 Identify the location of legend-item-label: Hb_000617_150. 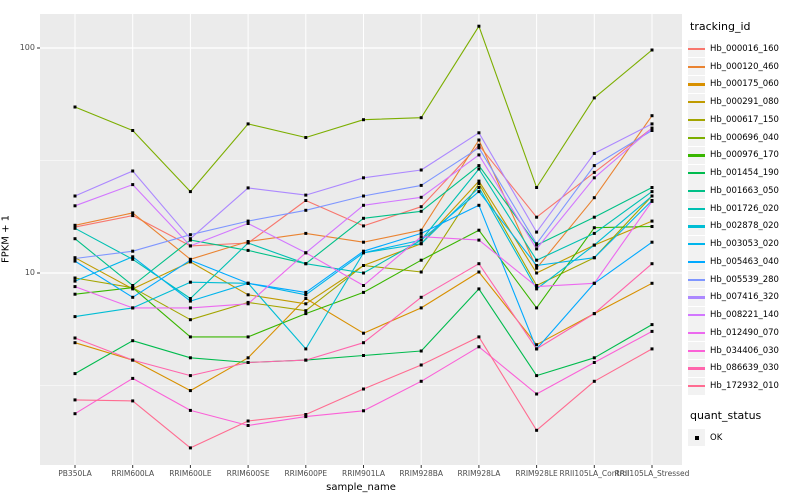
(744, 119).